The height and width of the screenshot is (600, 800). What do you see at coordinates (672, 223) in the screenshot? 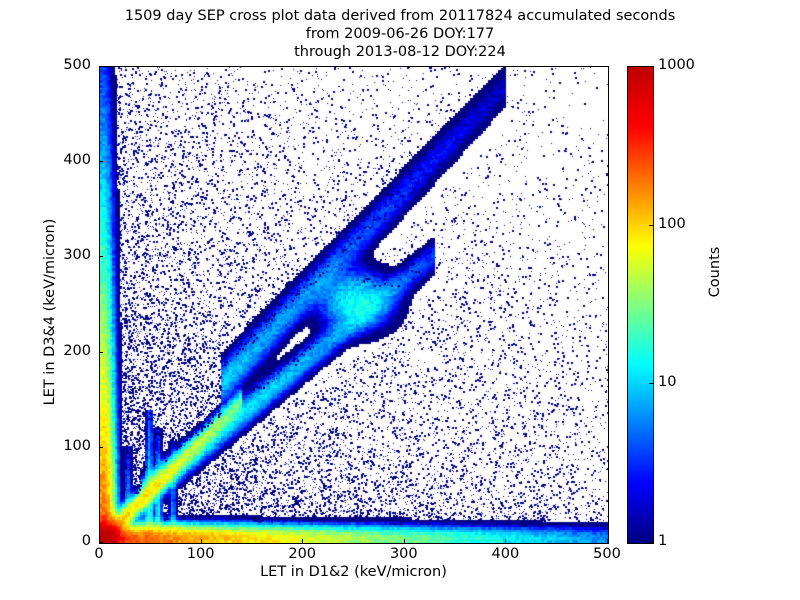
I see `colorbar-tick-label: 100` at bounding box center [672, 223].